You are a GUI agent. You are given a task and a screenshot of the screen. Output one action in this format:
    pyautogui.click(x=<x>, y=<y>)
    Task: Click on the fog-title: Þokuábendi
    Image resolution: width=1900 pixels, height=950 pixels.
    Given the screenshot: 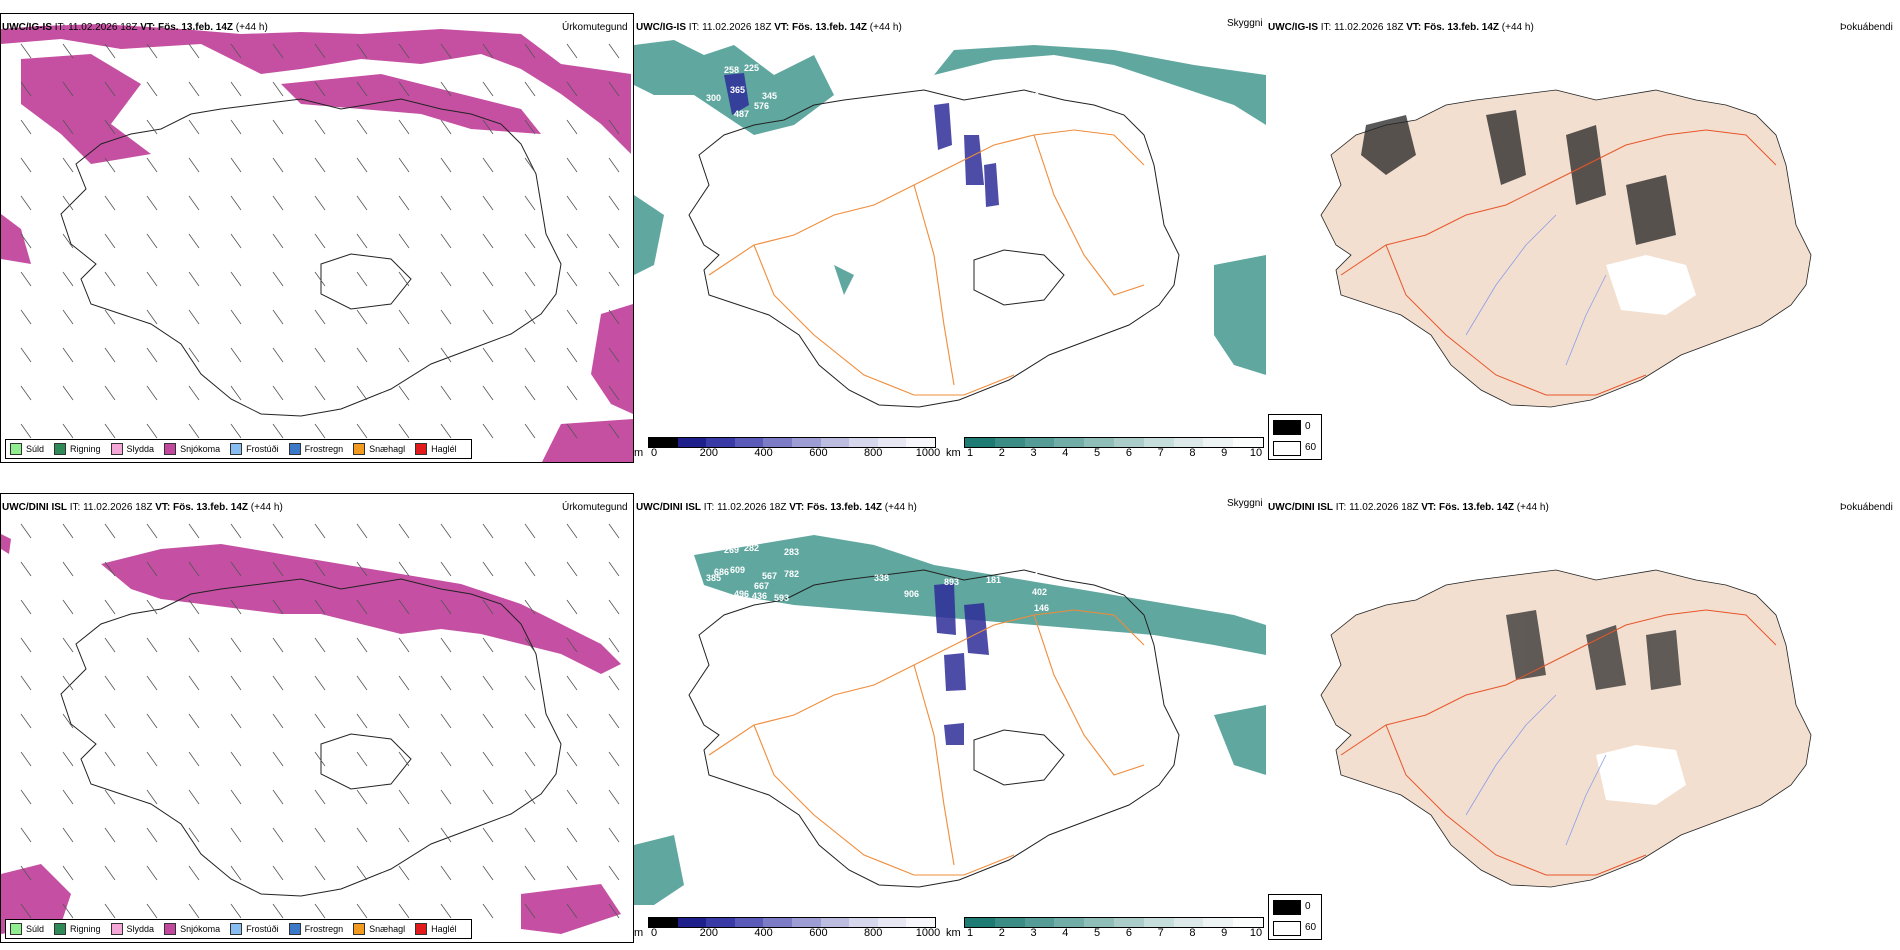 What is the action you would take?
    pyautogui.click(x=1866, y=27)
    